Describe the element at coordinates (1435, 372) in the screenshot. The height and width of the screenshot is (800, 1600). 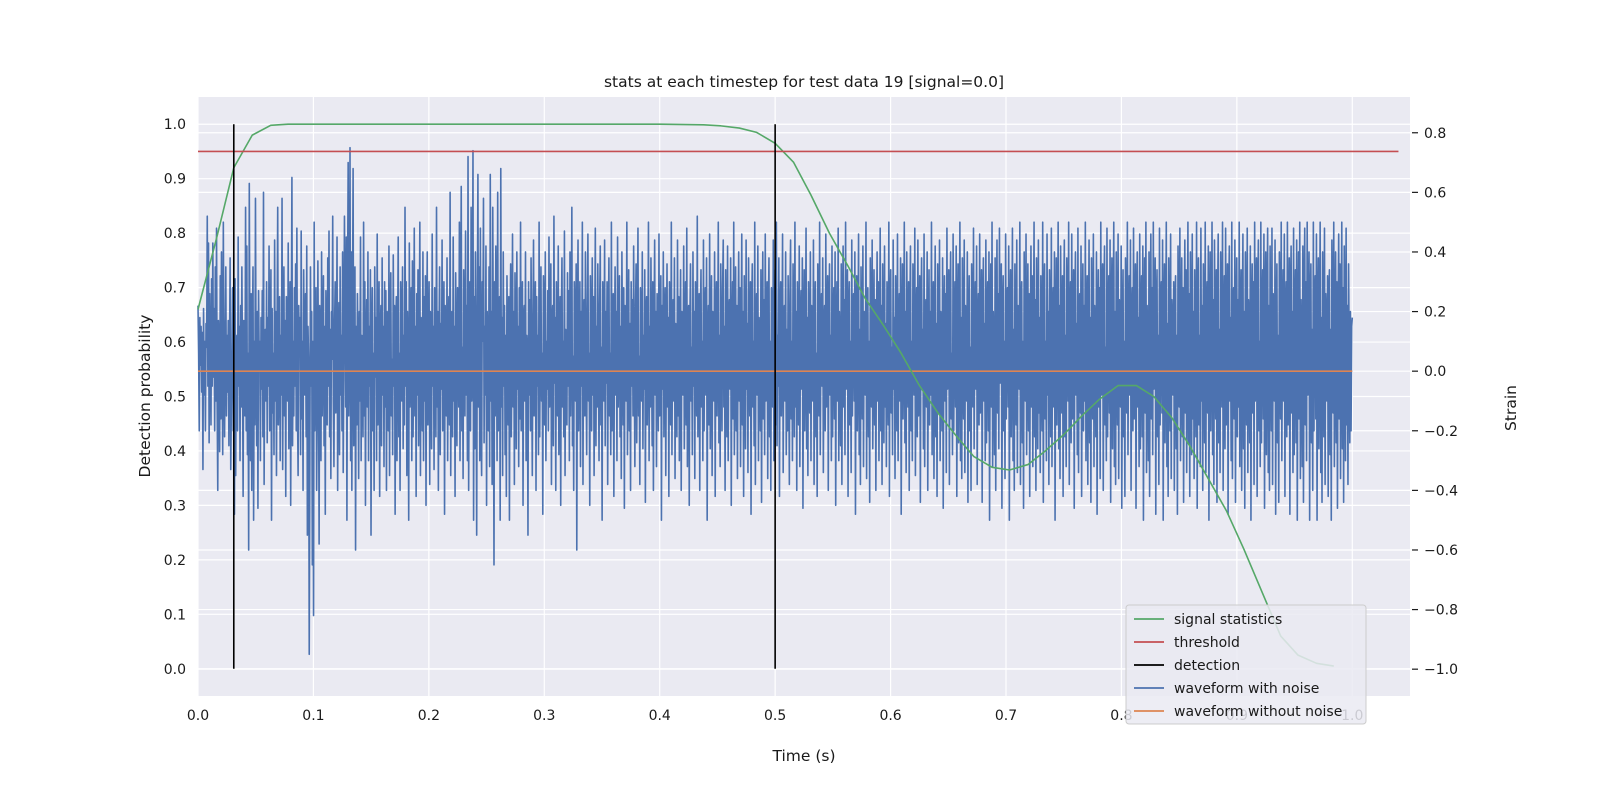
I see `y2-tick-label: 0.0` at that location.